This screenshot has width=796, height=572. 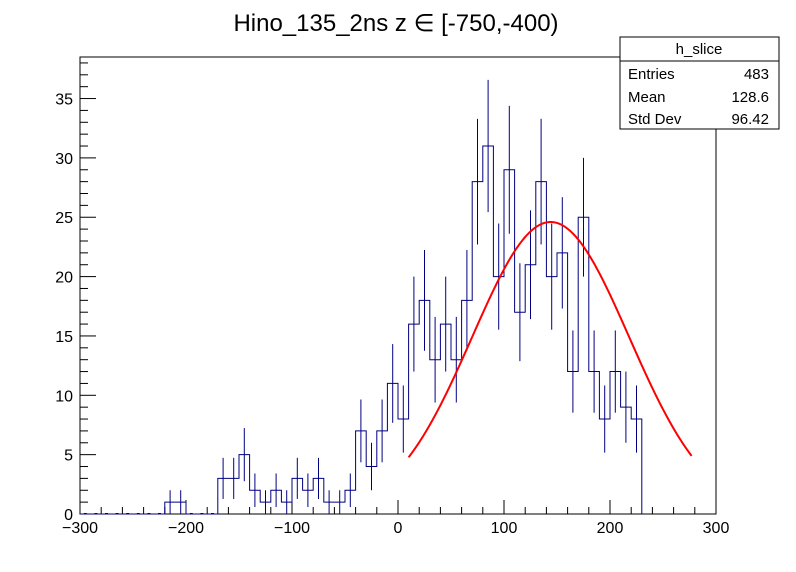 What do you see at coordinates (68, 456) in the screenshot?
I see `y-tick-label: 5` at bounding box center [68, 456].